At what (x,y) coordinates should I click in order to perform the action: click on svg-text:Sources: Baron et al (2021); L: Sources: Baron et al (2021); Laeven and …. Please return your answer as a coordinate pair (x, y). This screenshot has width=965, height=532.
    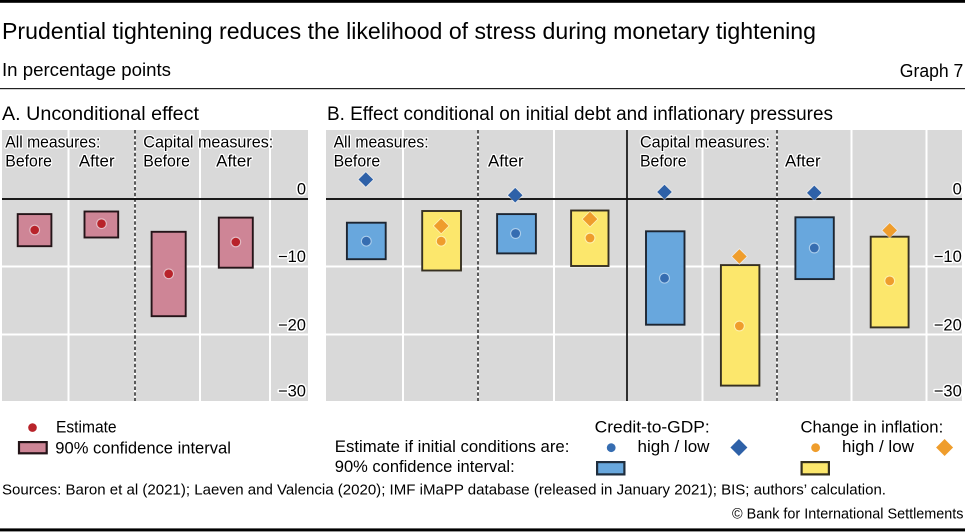
    Looking at the image, I should click on (444, 490).